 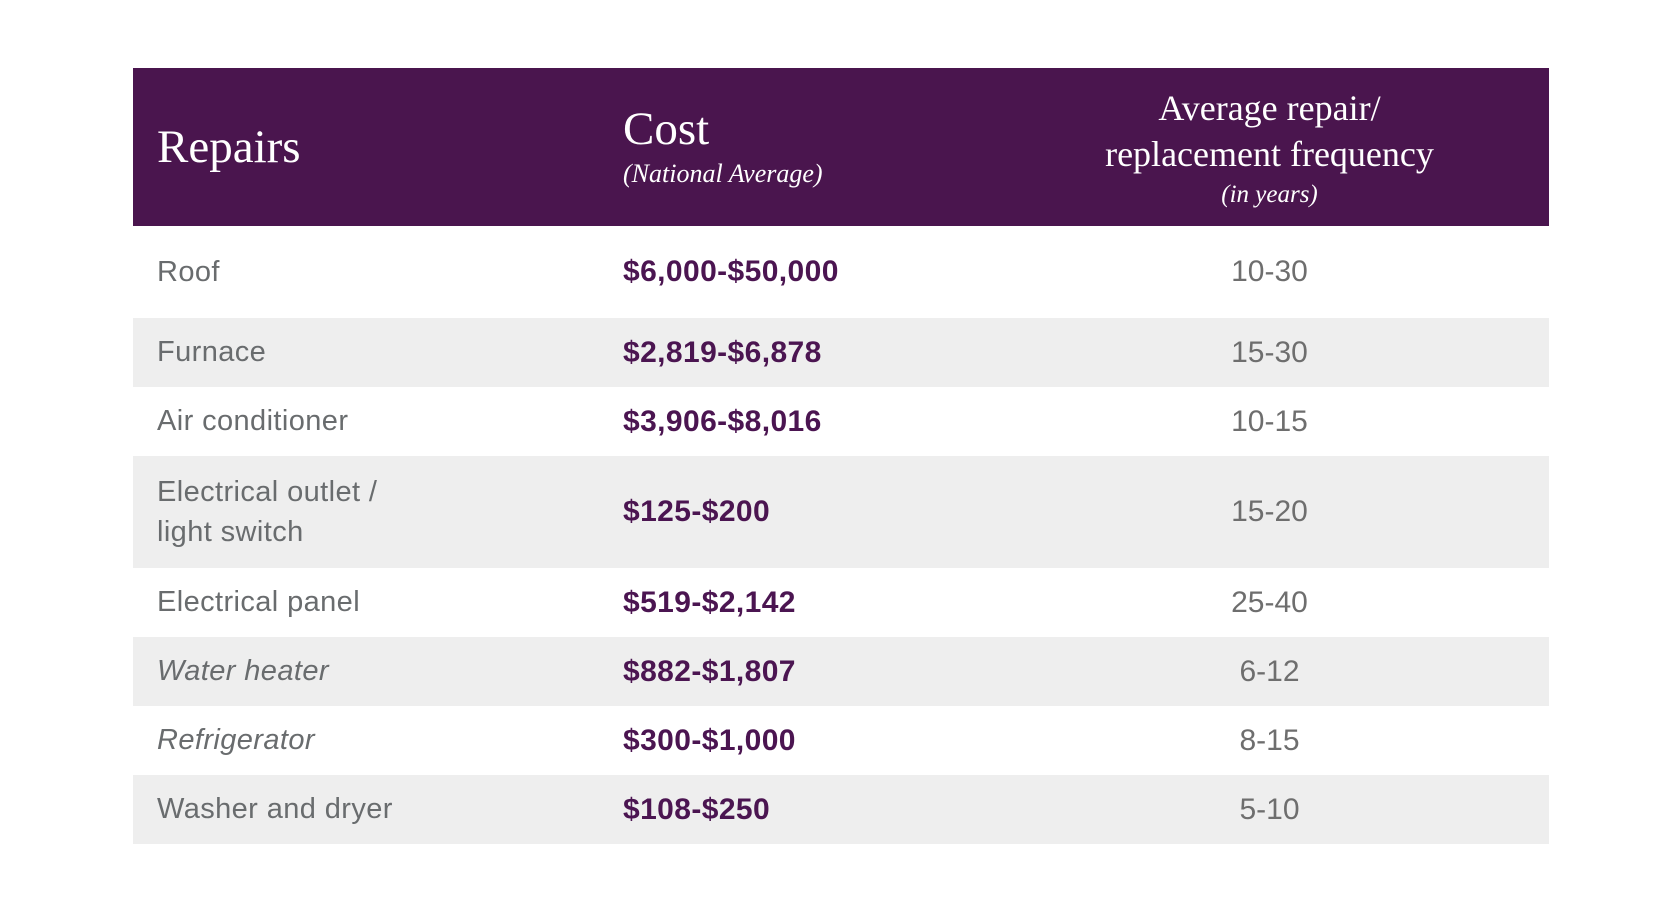 I want to click on table-row: Electrical panel $519-$2,142 25-40, so click(x=841, y=602).